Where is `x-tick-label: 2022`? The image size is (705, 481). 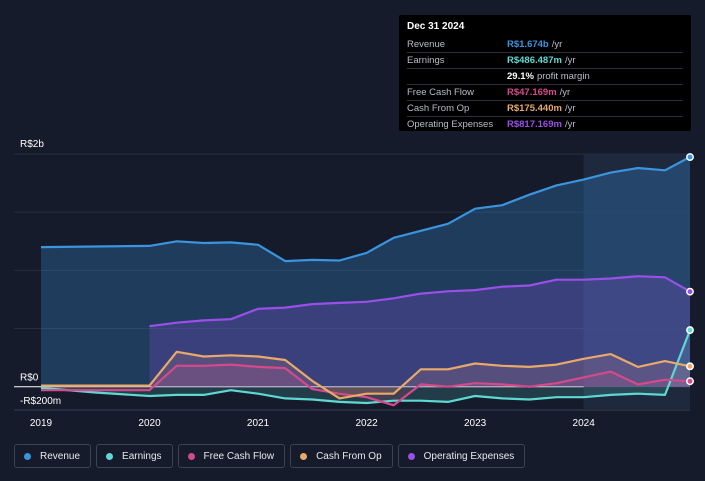
x-tick-label: 2022 is located at coordinates (366, 423).